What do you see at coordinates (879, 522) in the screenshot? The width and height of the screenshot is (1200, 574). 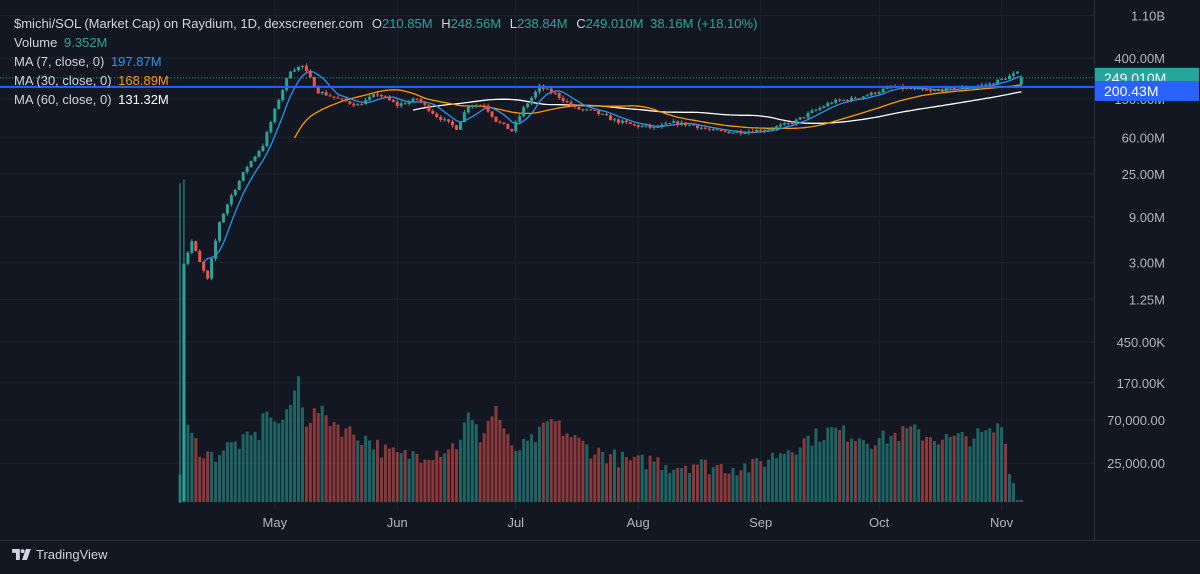 I see `x-tick-label: Oct` at bounding box center [879, 522].